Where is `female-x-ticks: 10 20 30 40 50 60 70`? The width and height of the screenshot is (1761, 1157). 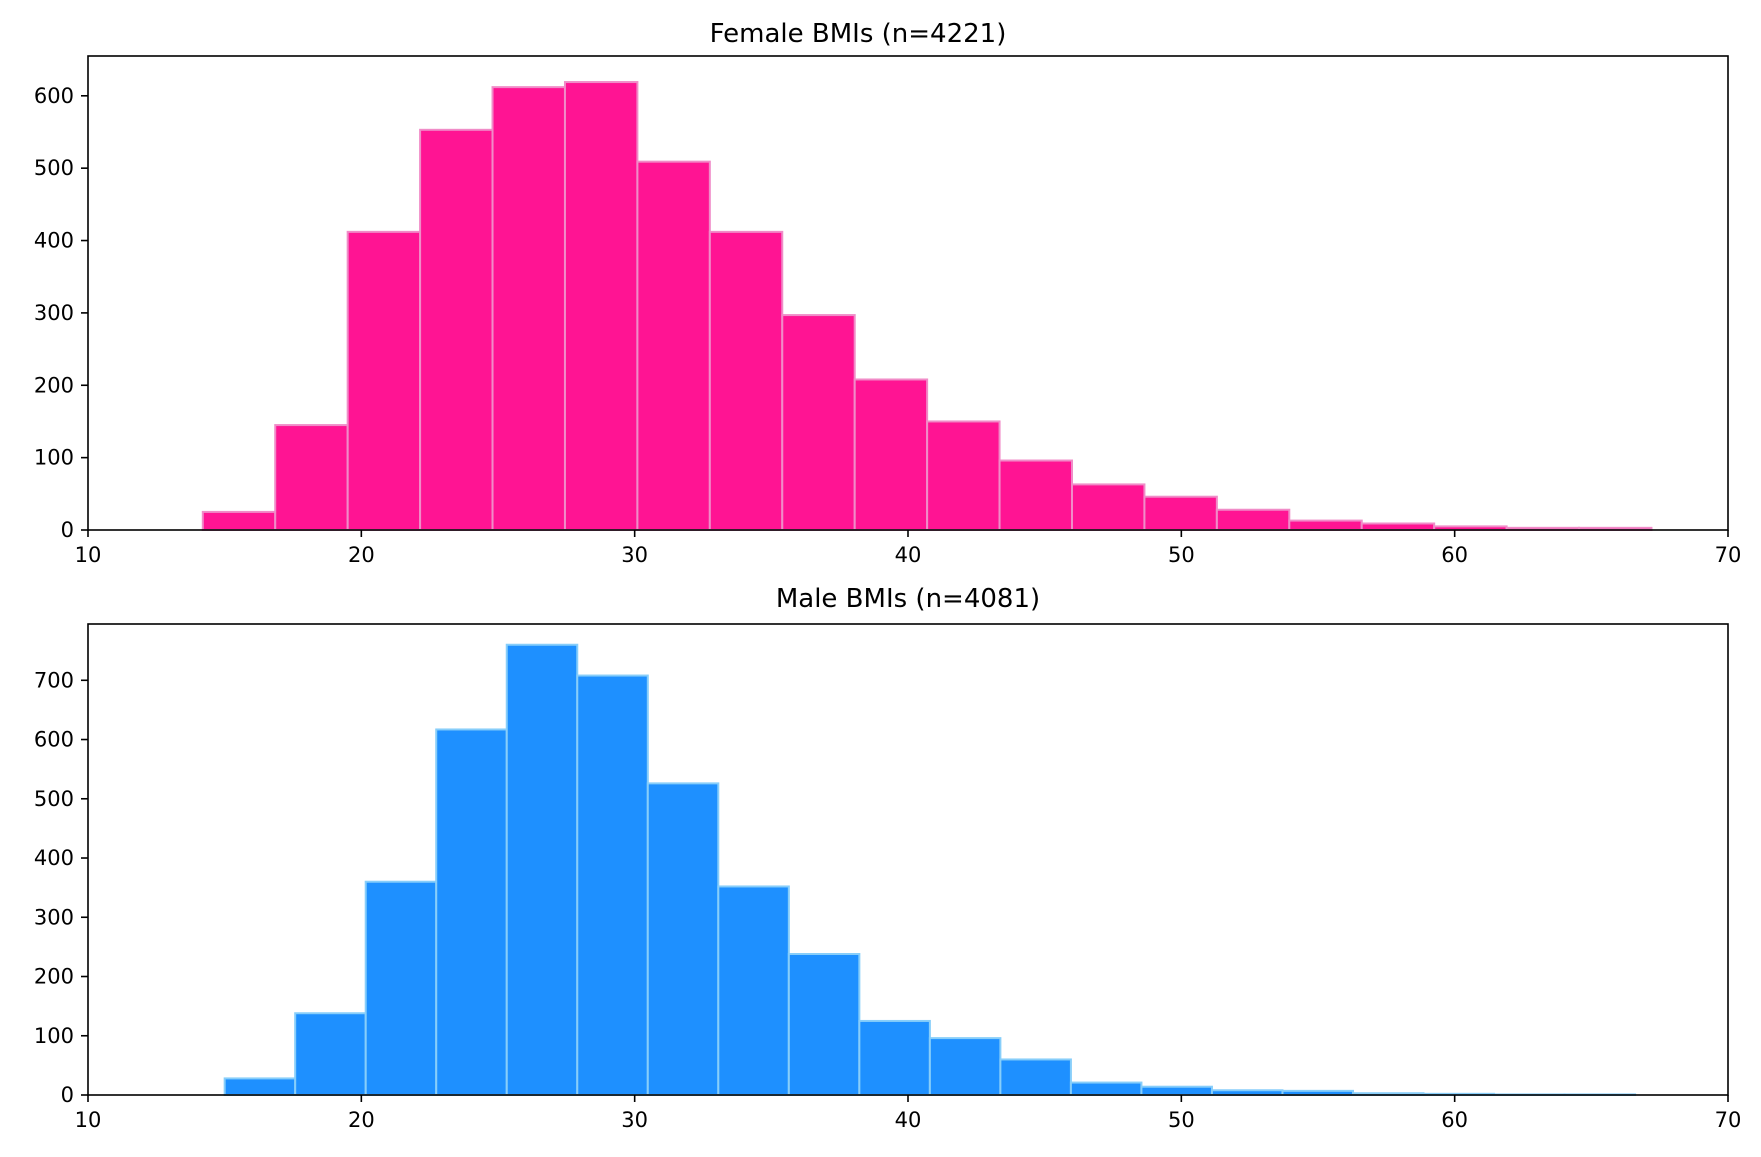
female-x-ticks: 10 20 30 40 50 60 70 is located at coordinates (908, 548).